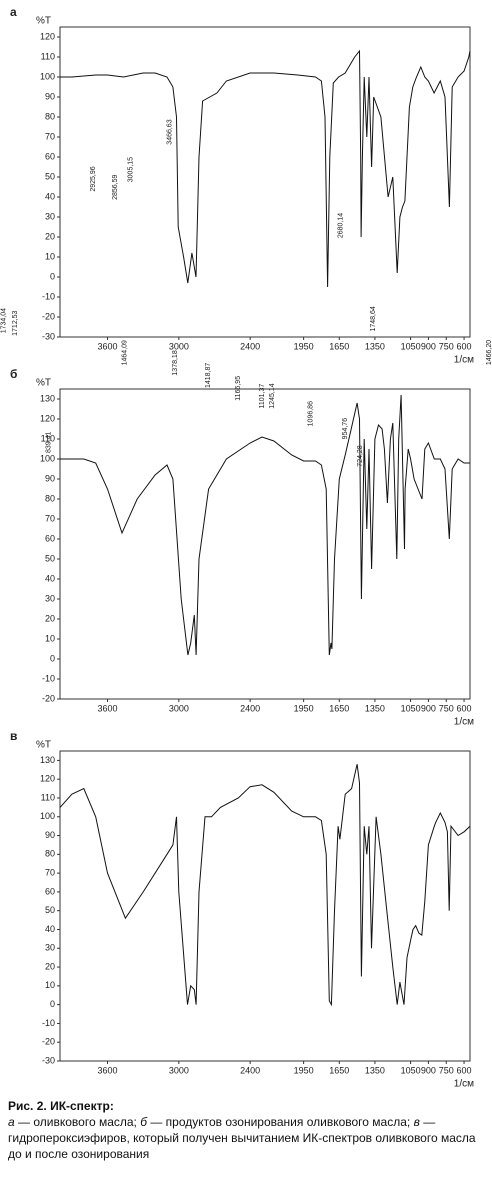  I want to click on peak-label: 2856,59, so click(115, 186).